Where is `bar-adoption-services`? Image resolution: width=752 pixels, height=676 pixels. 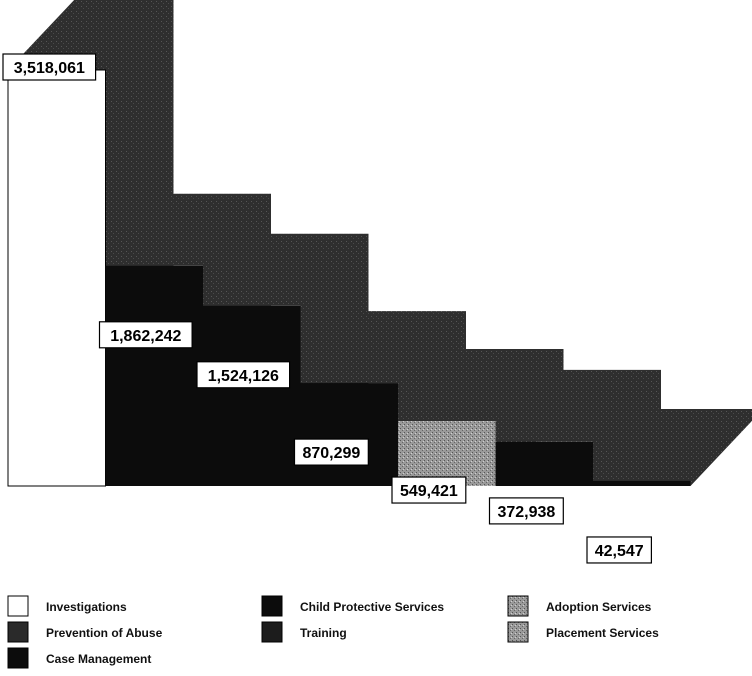
bar-adoption-services is located at coordinates (642, 483).